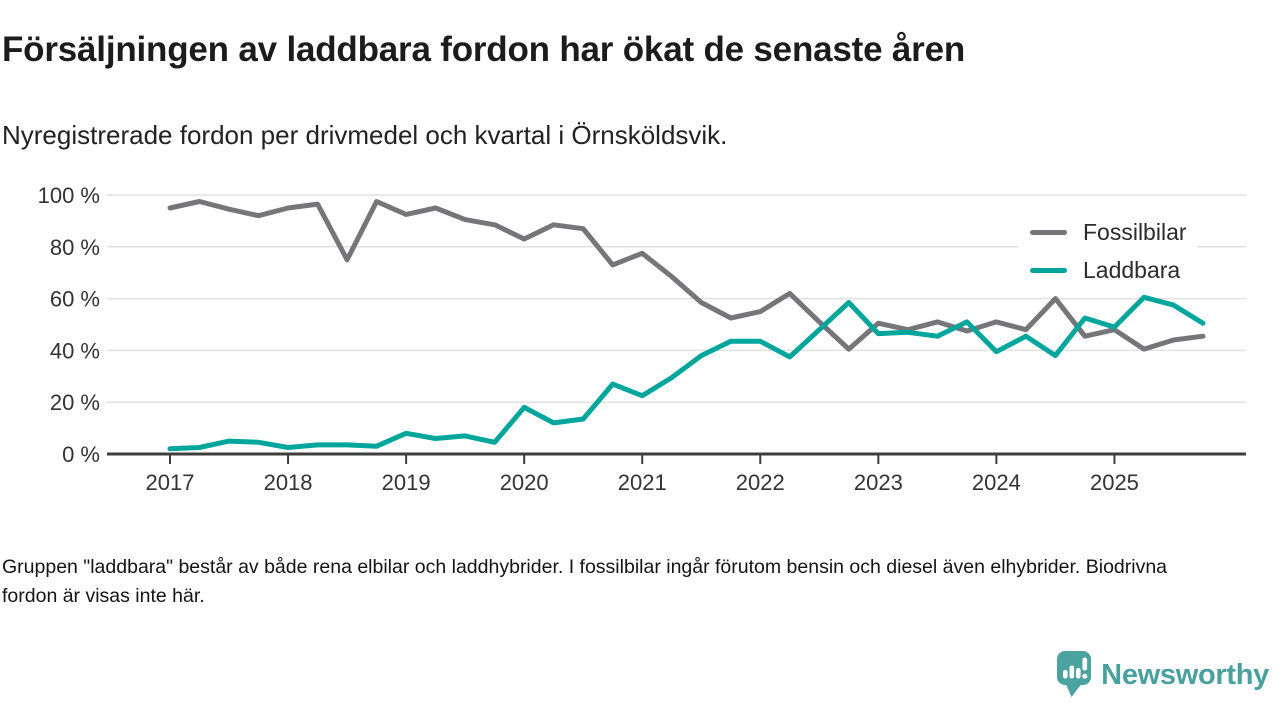  What do you see at coordinates (75, 299) in the screenshot?
I see `y-axis-tick-label: 60 %` at bounding box center [75, 299].